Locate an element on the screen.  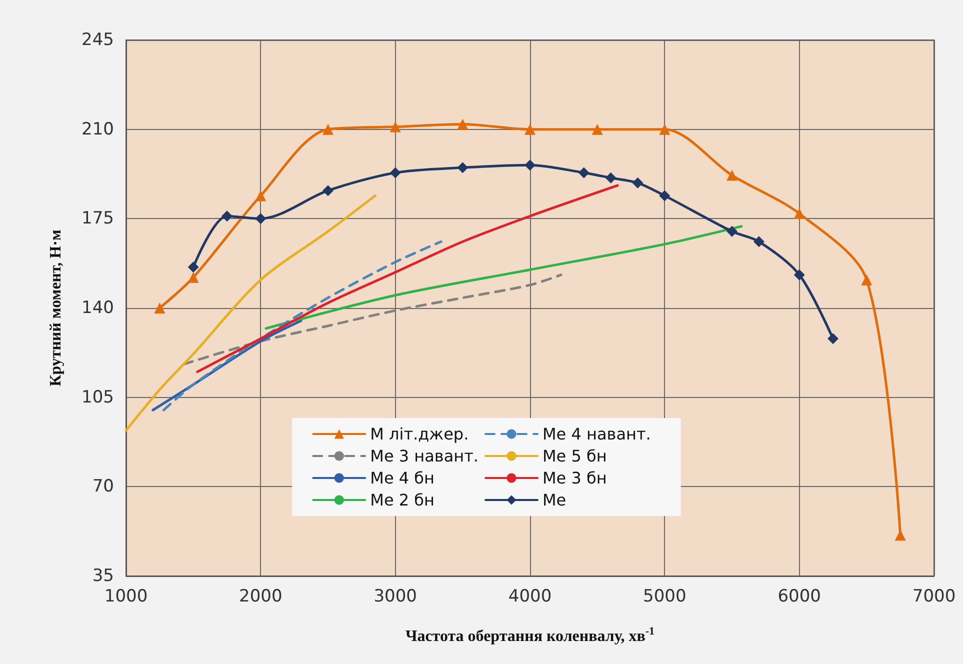
y-tick-label: 105 is located at coordinates (98, 397).